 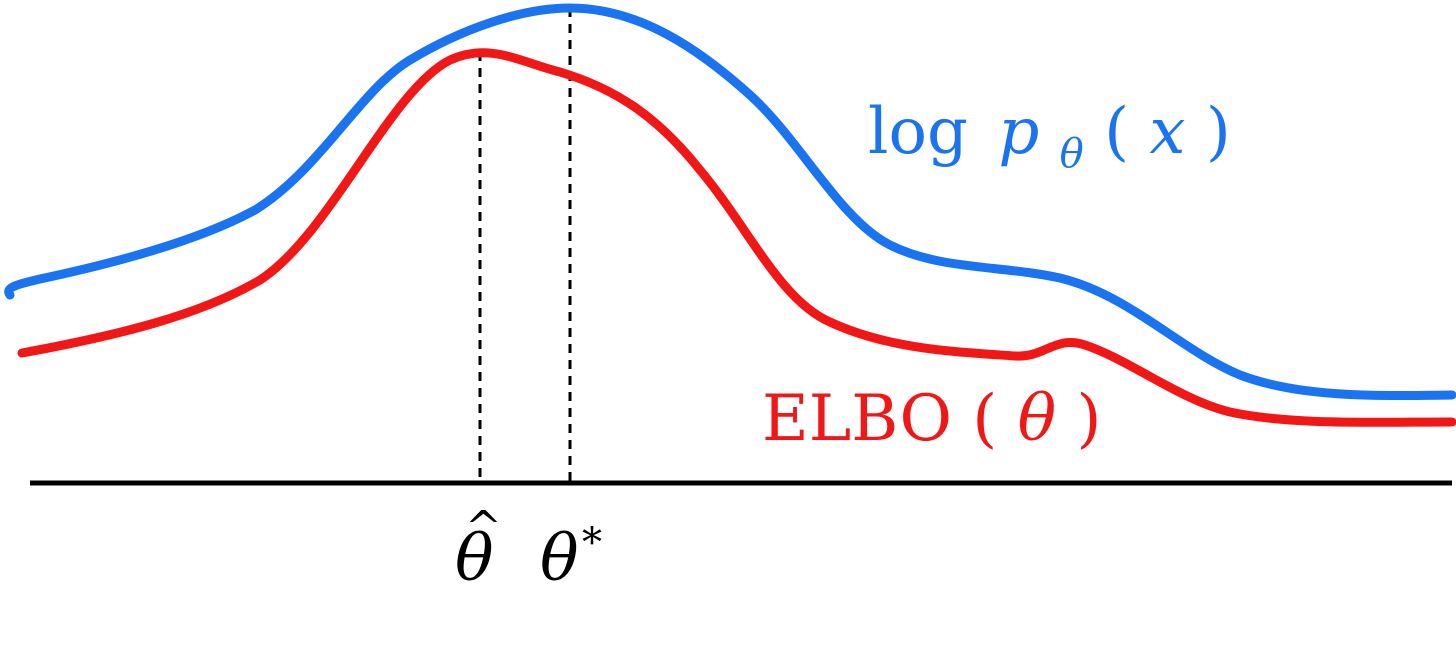 What do you see at coordinates (592, 543) in the screenshot?
I see `theta-star-superscript: *` at bounding box center [592, 543].